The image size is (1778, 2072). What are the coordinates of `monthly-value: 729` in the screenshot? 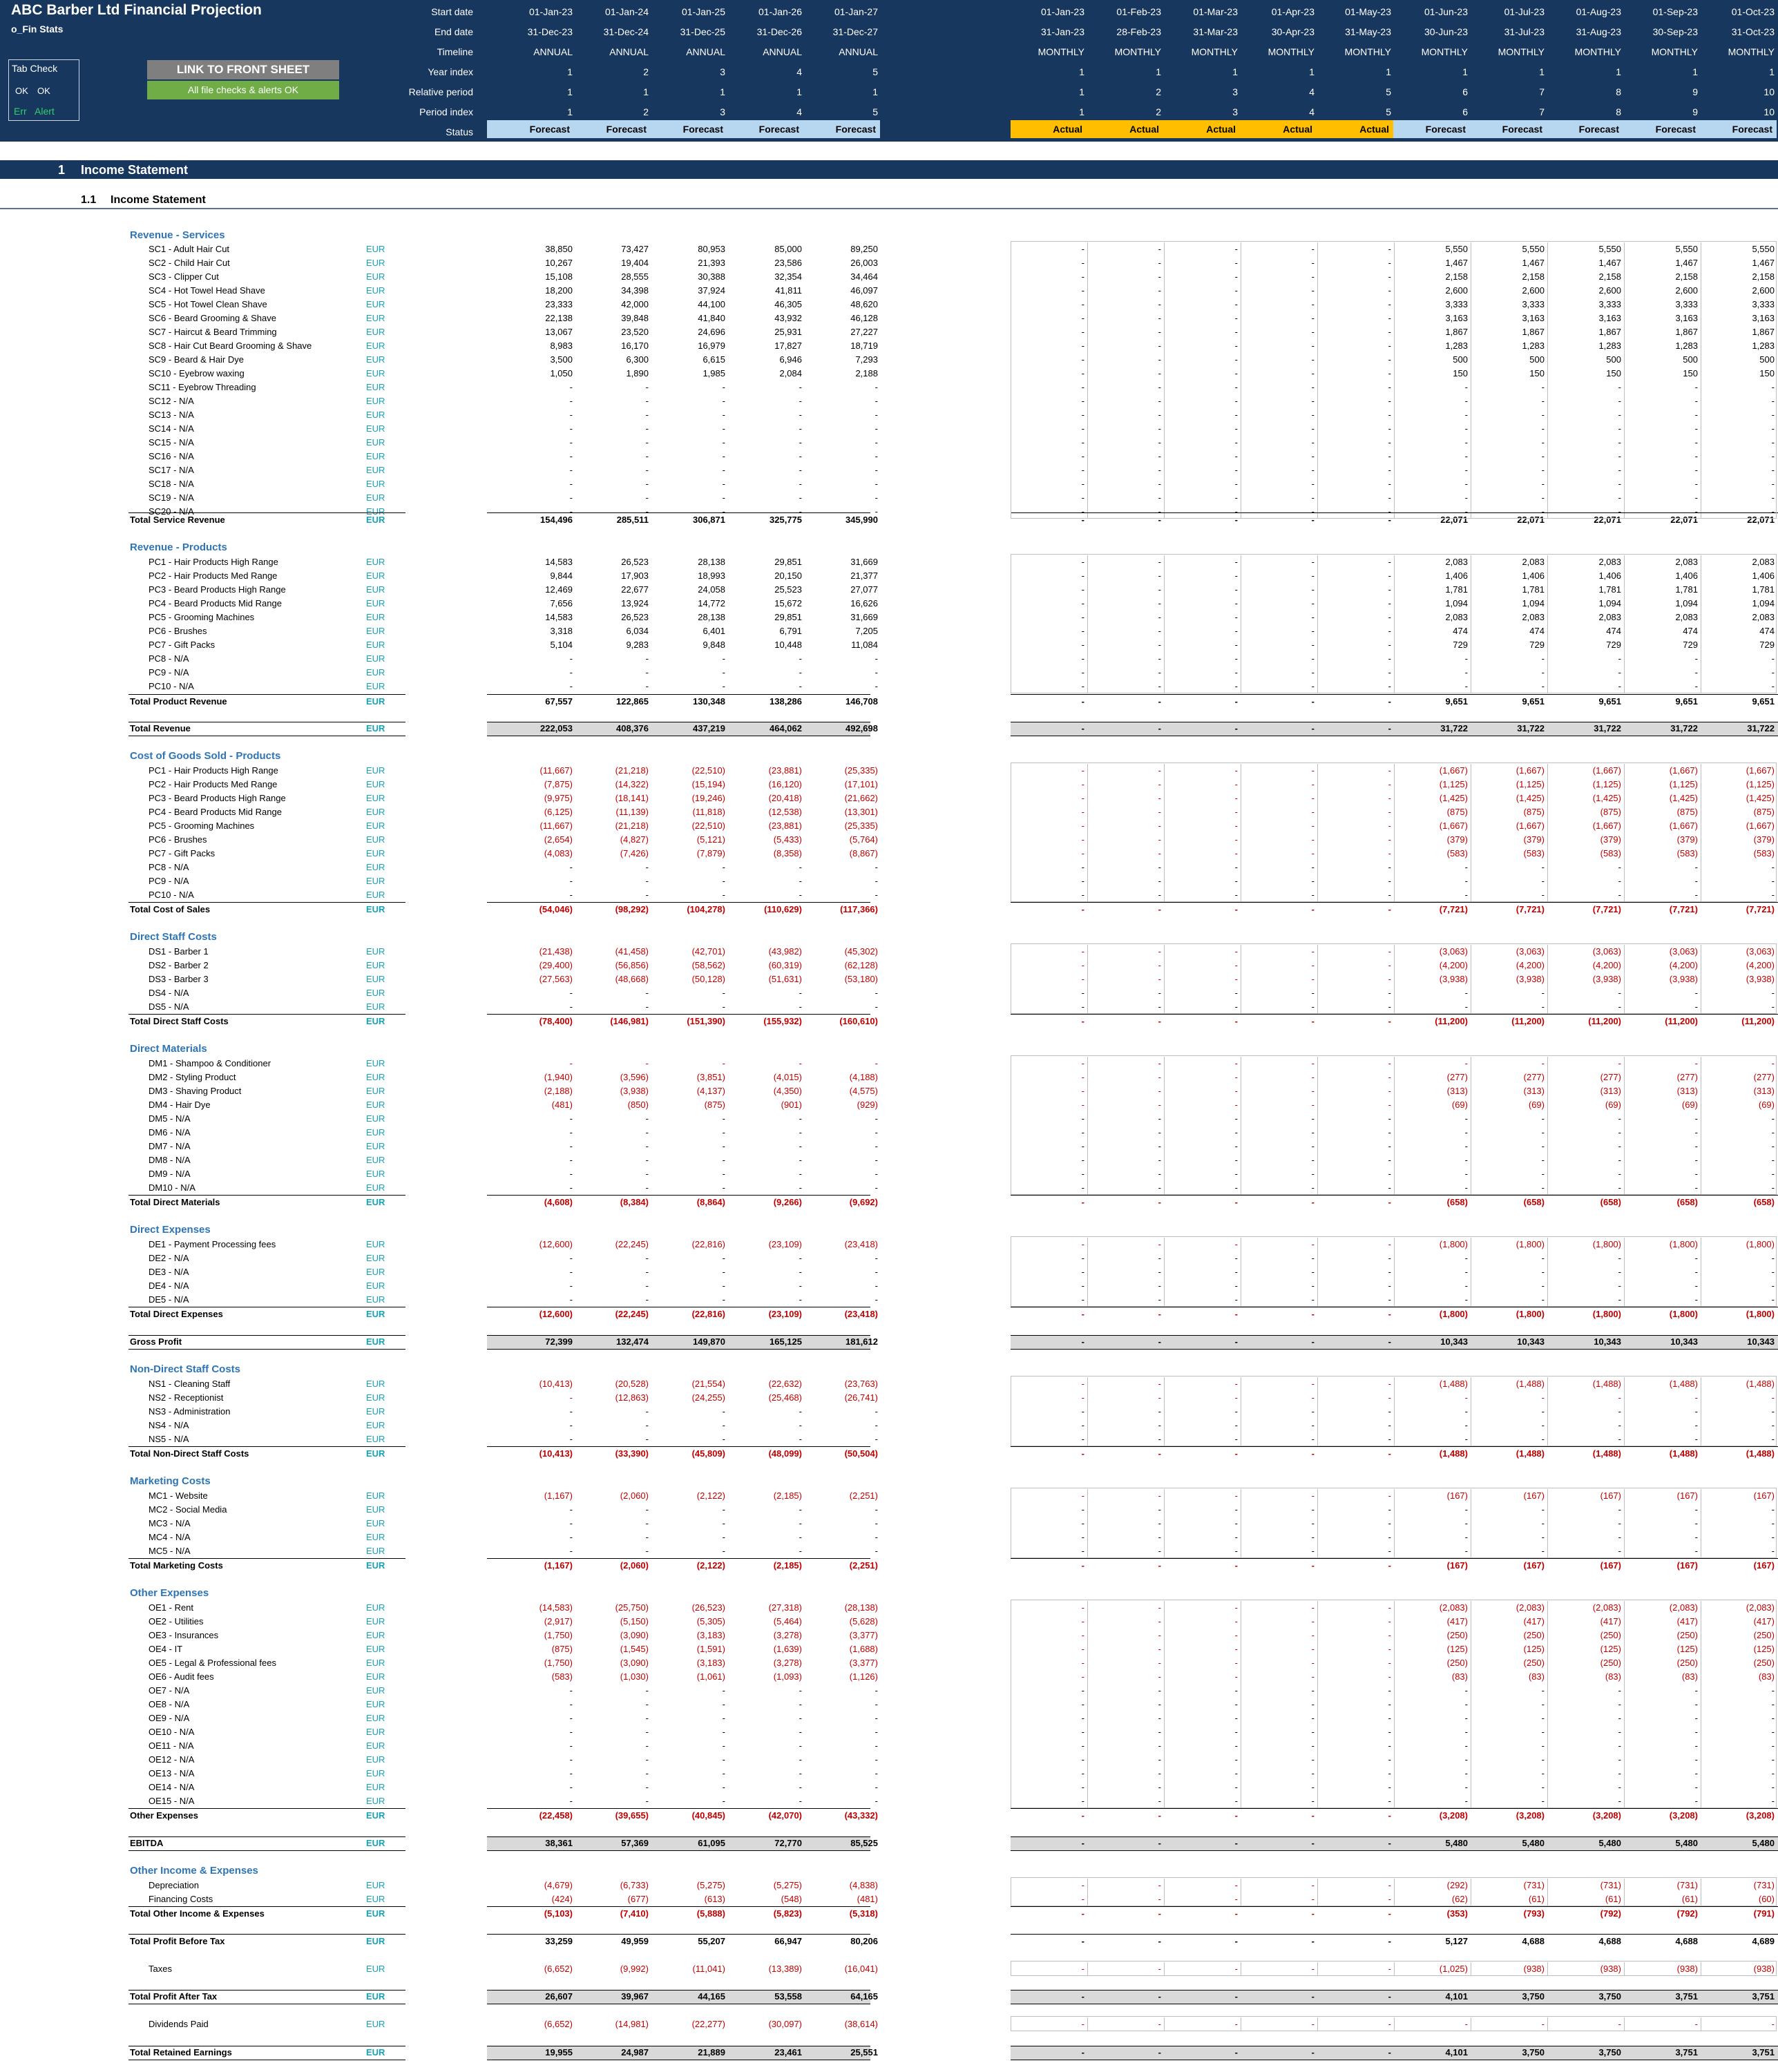 It's located at (1460, 645).